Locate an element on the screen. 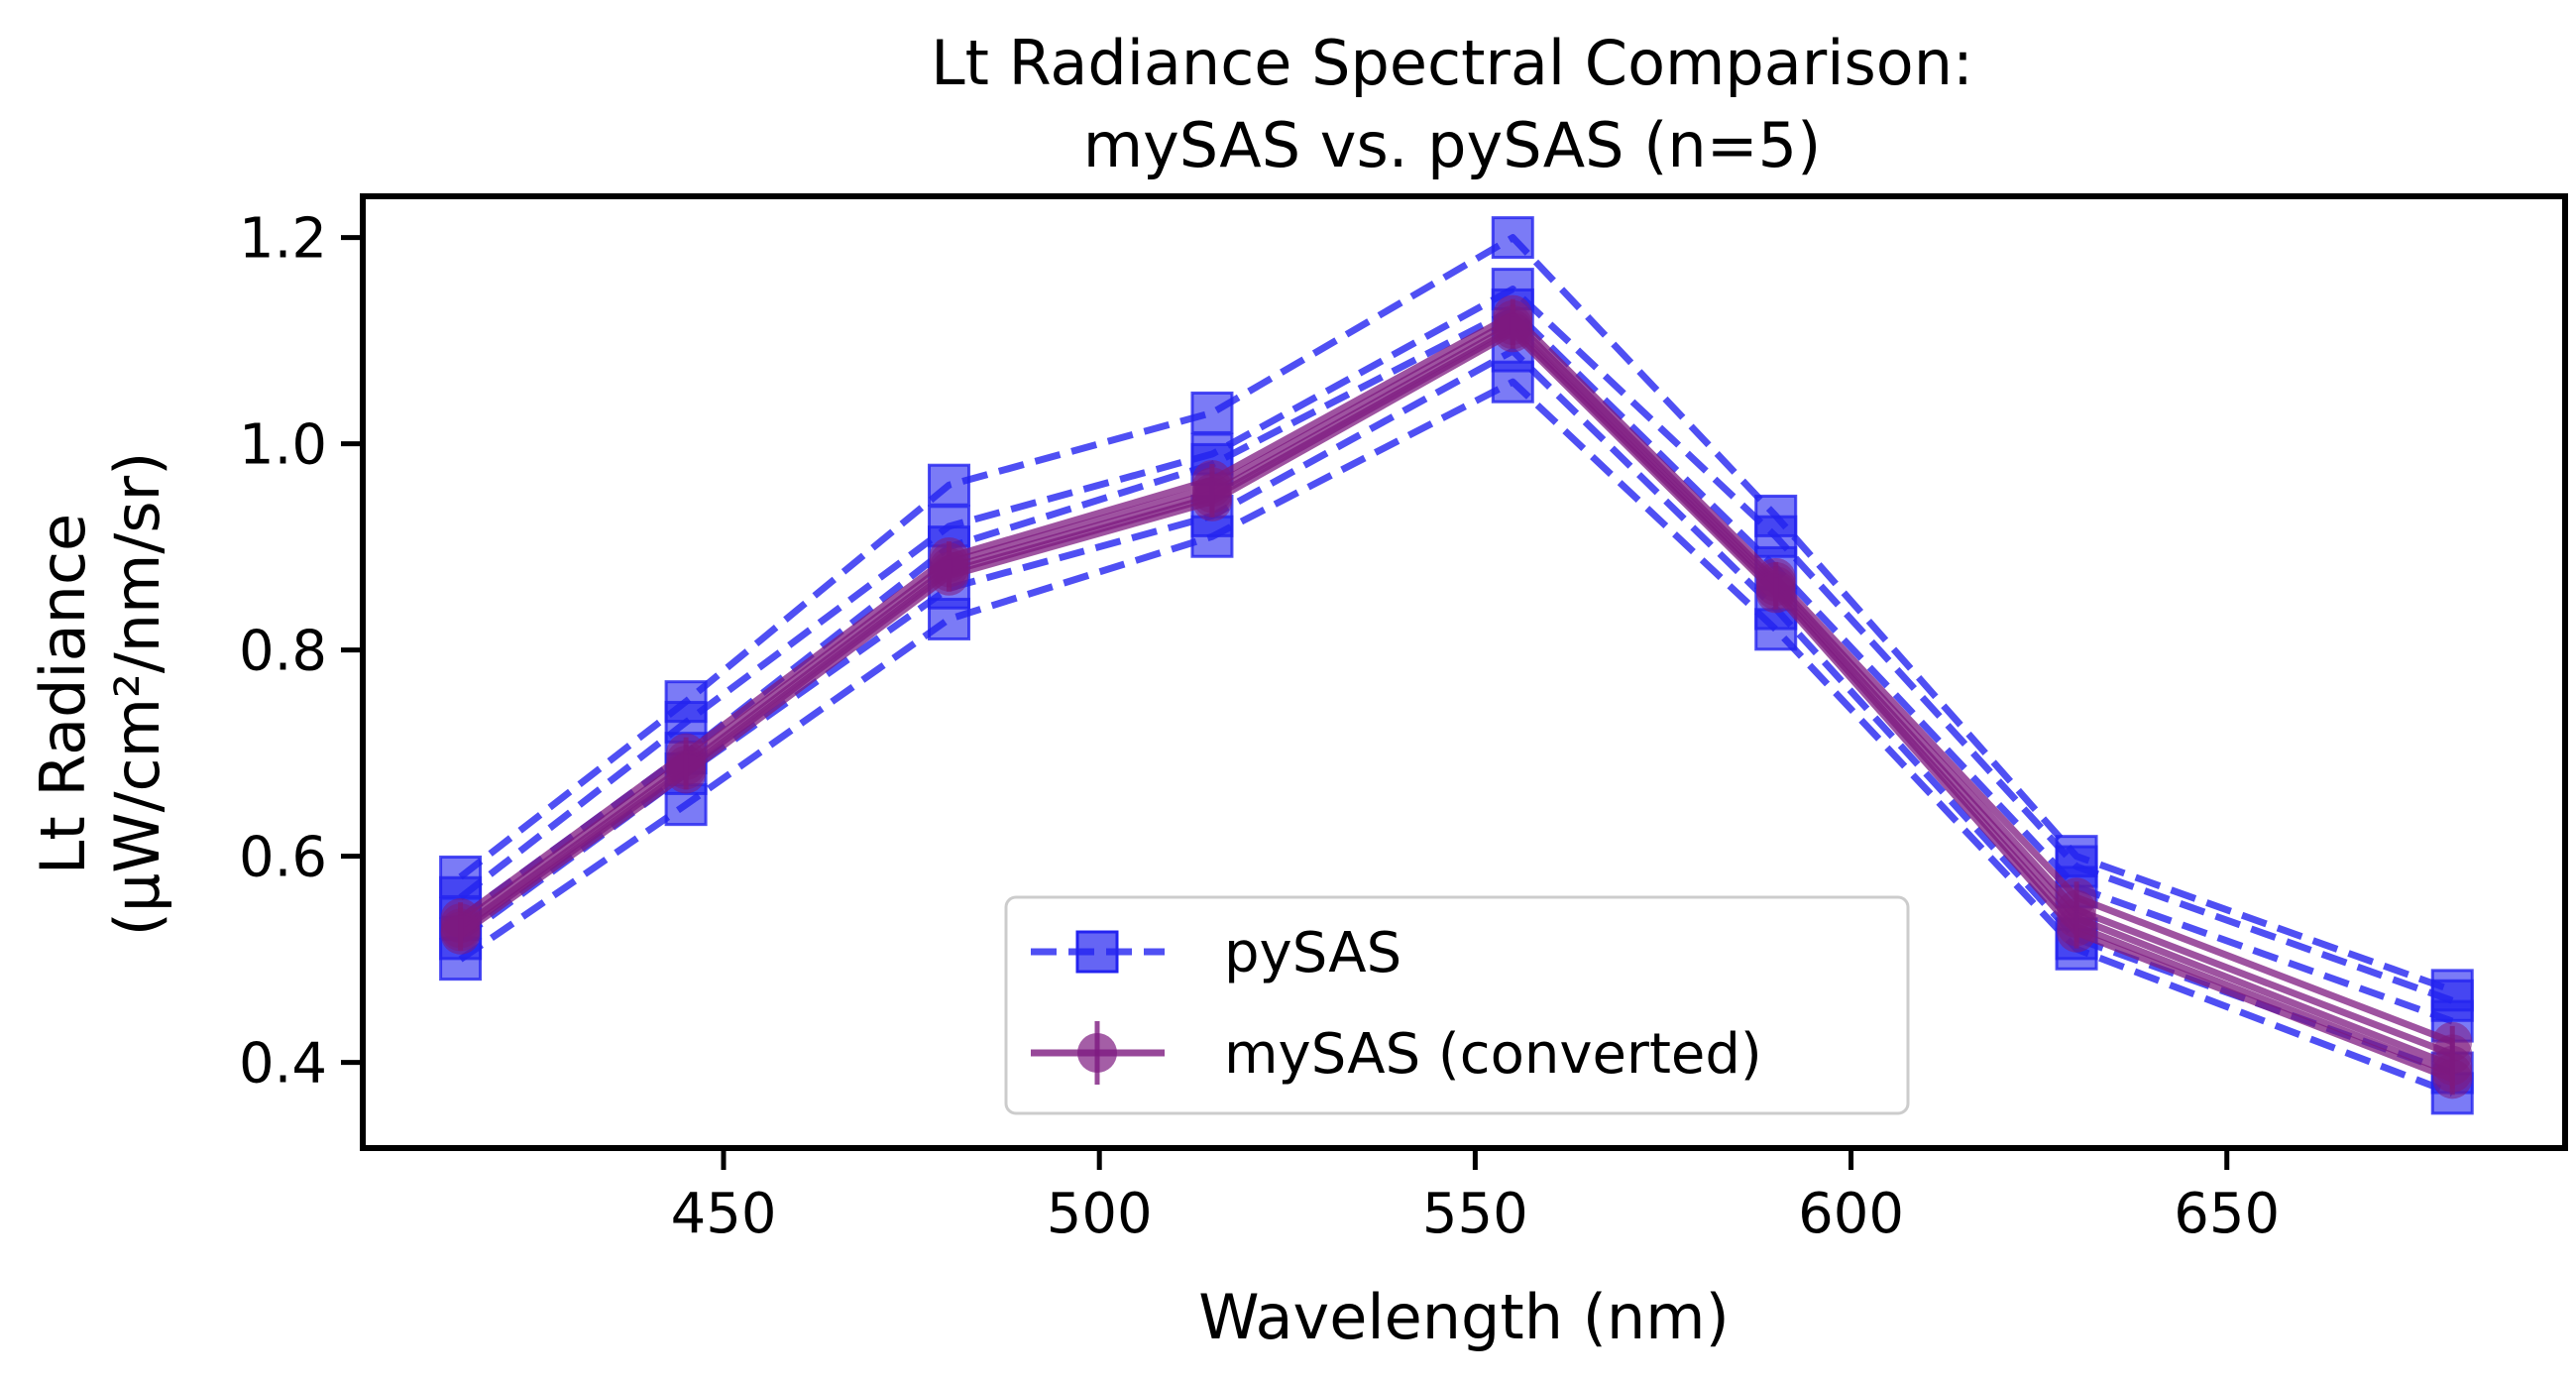 This screenshot has height=1386, width=2576. y-axis-ticks: 0.4 0.6 0.8 1.0 1.2 is located at coordinates (301, 652).